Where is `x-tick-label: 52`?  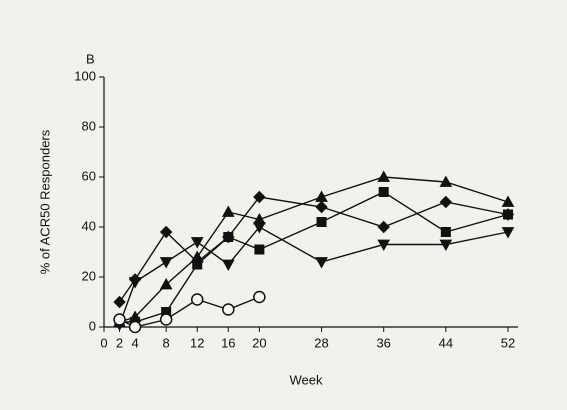
x-tick-label: 52 is located at coordinates (508, 342).